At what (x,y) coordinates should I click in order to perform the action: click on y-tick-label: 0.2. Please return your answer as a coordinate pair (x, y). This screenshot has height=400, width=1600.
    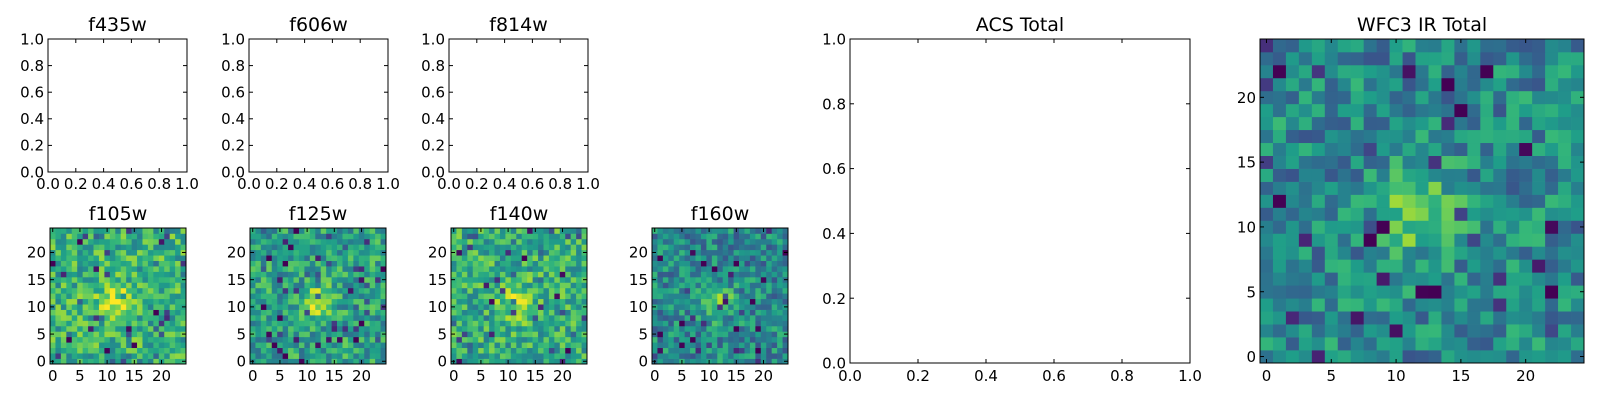
    Looking at the image, I should click on (834, 299).